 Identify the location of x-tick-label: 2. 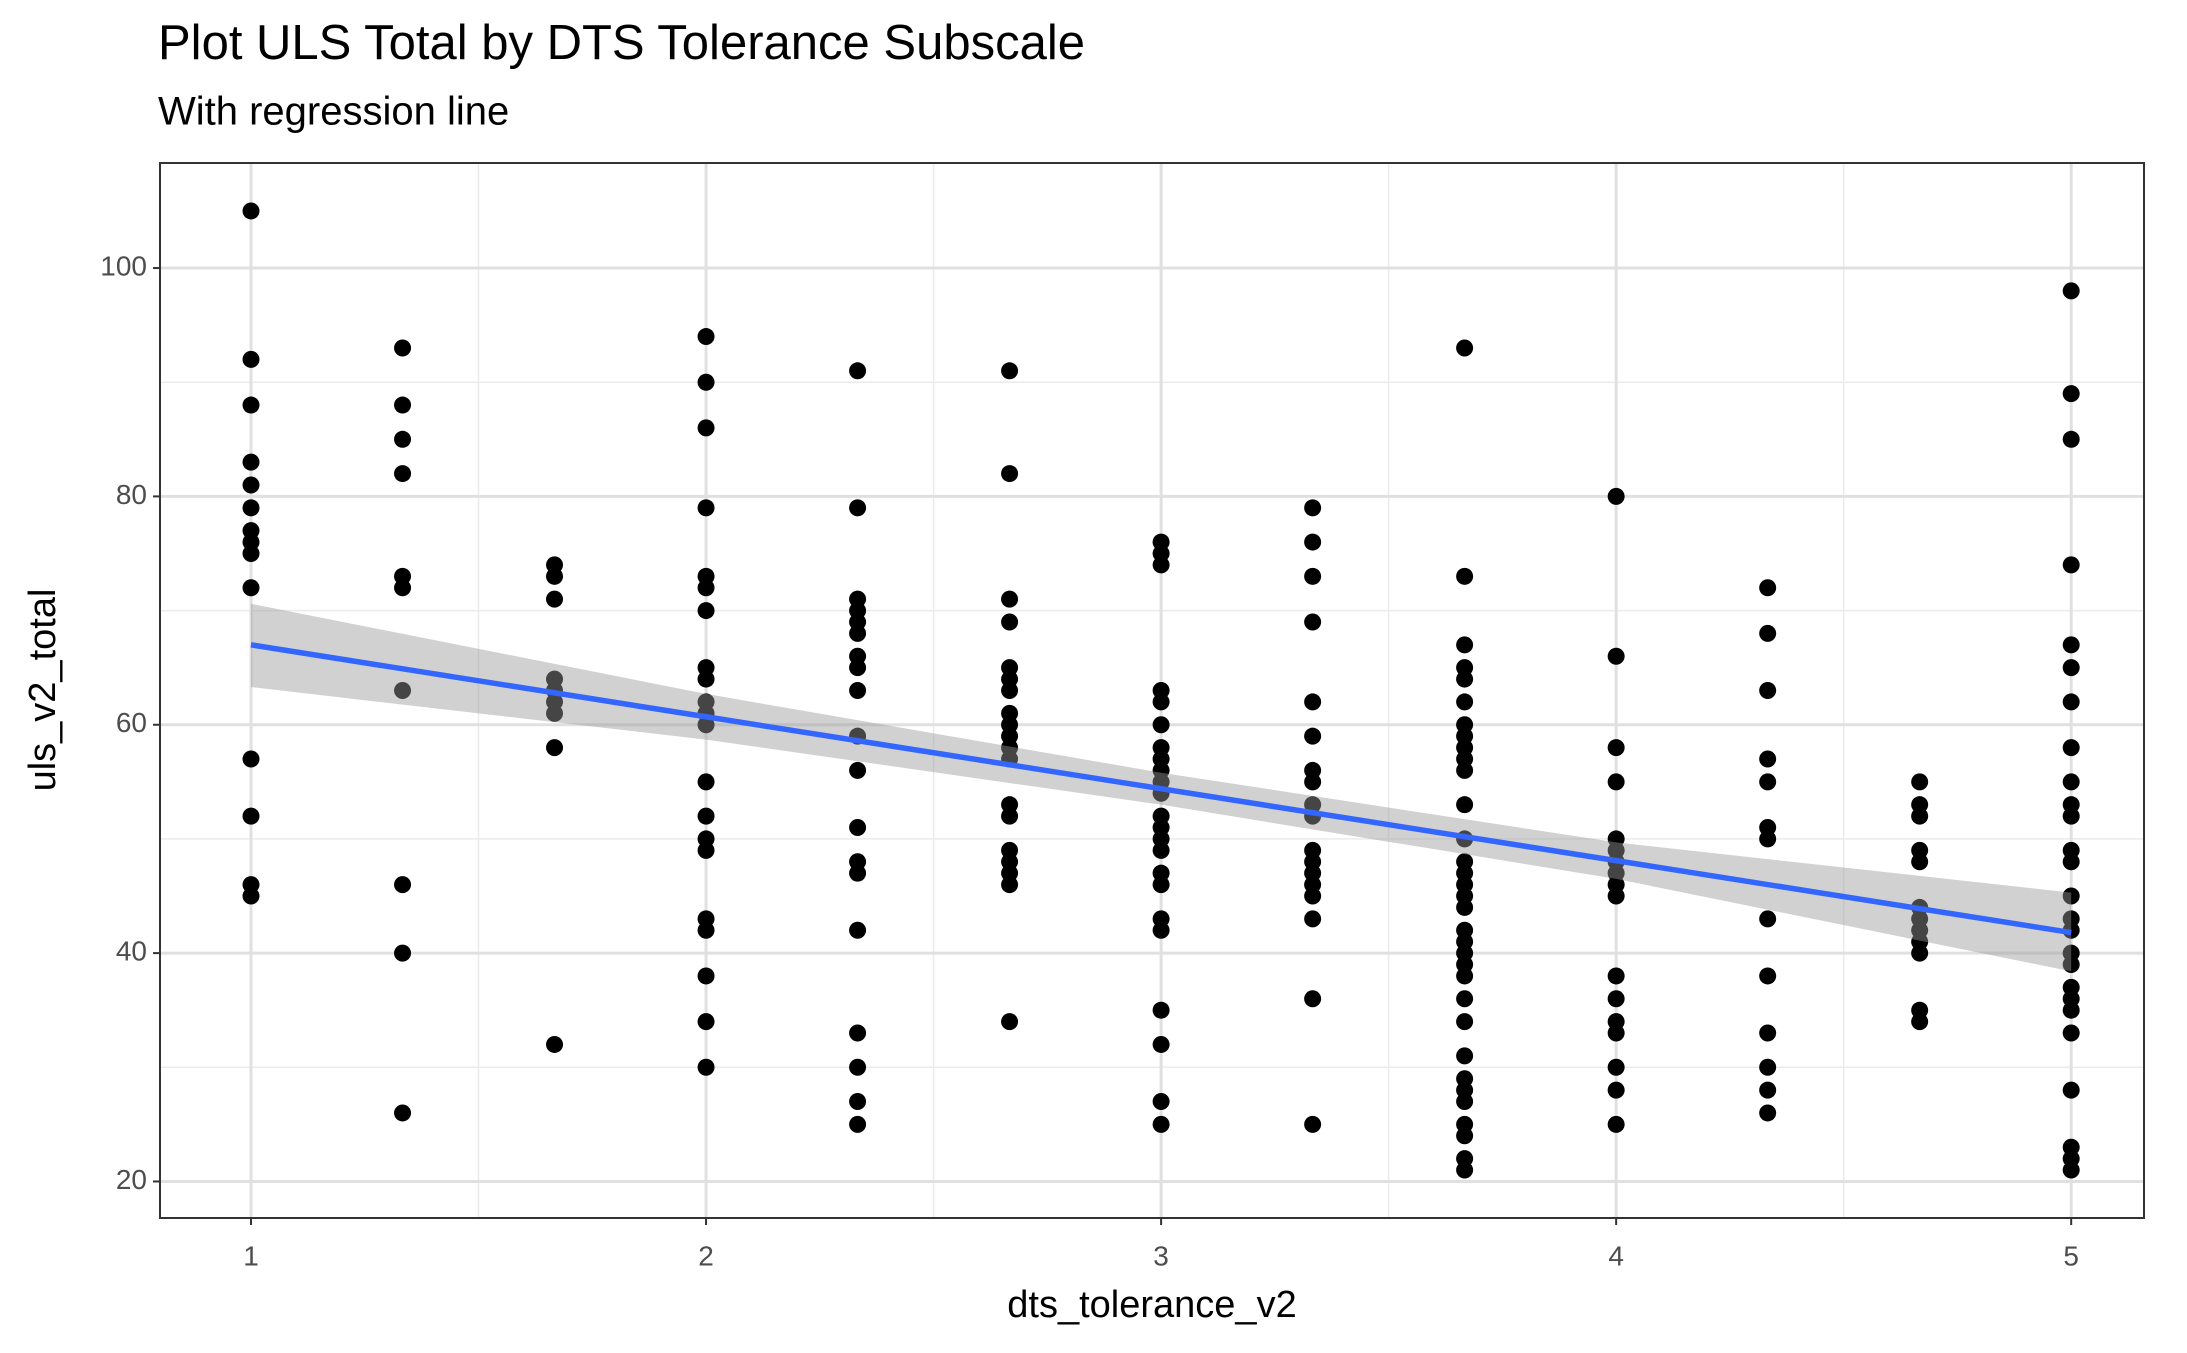
(706, 1255).